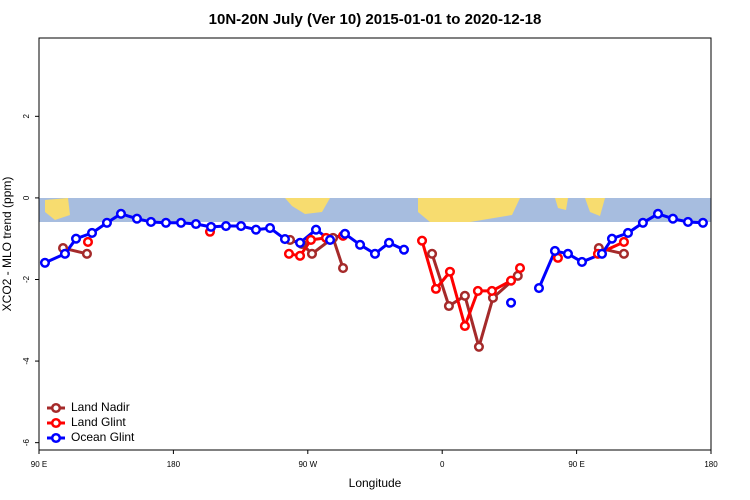 This screenshot has height=500, width=750. Describe the element at coordinates (7, 244) in the screenshot. I see `y-axis-label: XCO2 - MLO trend (ppm)` at that location.